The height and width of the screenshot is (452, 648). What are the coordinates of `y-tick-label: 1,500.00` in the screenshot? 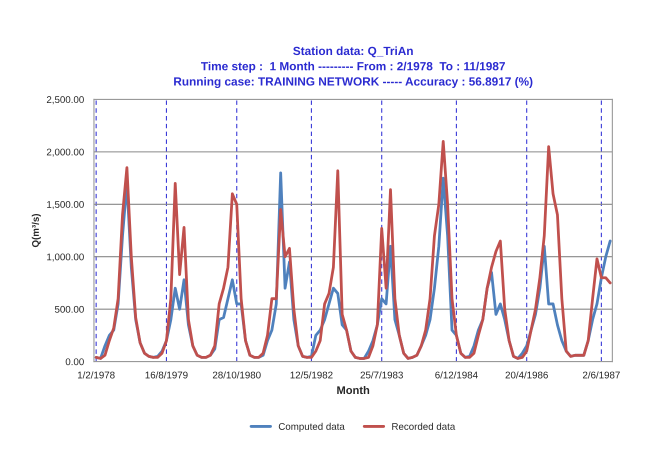 It's located at (65, 205).